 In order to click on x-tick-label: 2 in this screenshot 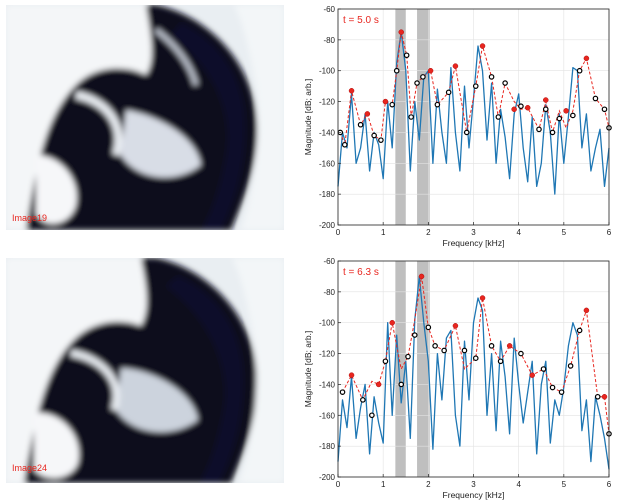, I will do `click(428, 484)`.